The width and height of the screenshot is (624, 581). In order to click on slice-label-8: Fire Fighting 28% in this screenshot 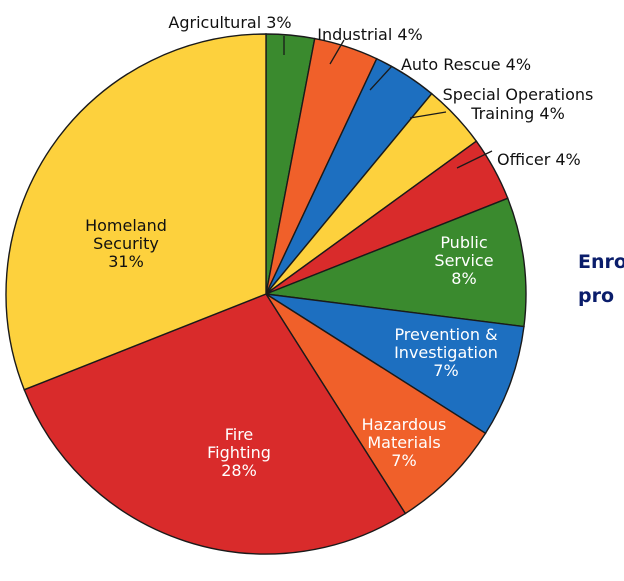, I will do `click(239, 452)`.